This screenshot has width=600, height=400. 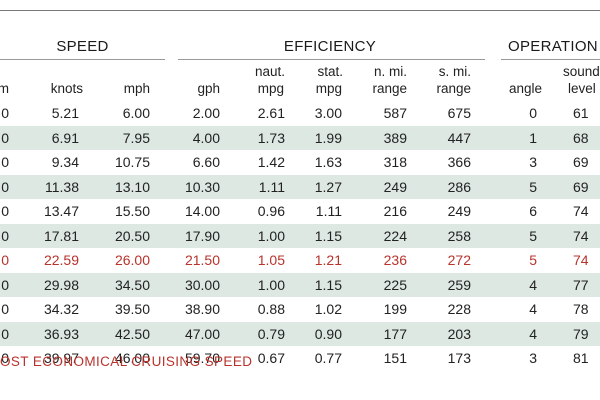 I want to click on cell-stat-mpg: 1.27, so click(x=328, y=186).